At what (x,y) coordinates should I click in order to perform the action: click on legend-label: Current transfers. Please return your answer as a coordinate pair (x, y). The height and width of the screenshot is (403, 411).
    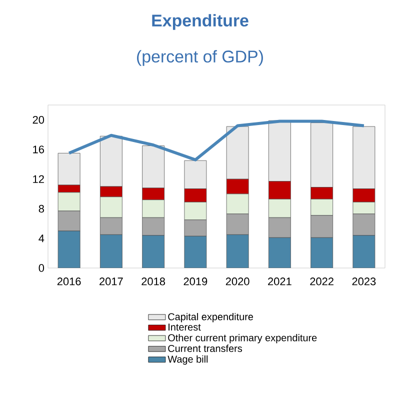
    Looking at the image, I should click on (205, 348).